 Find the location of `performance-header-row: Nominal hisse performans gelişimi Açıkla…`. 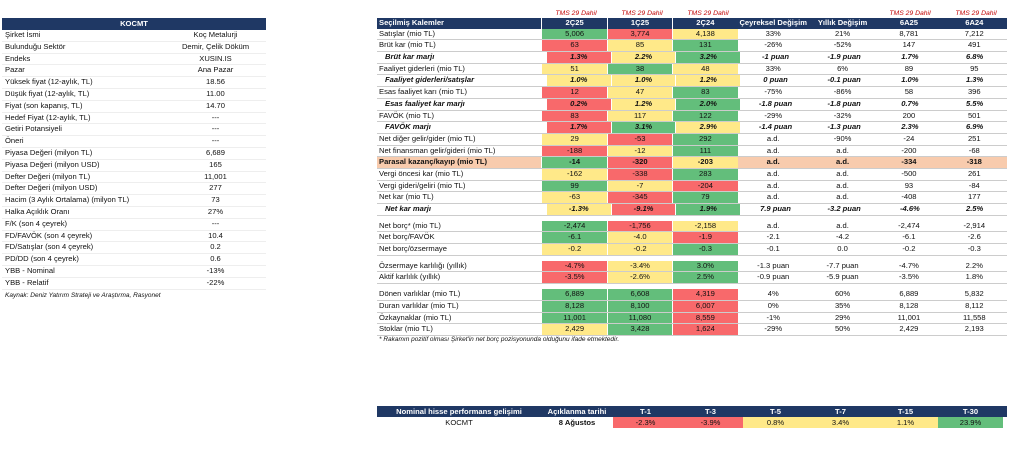

performance-header-row: Nominal hisse performans gelişimi Açıkla… is located at coordinates (692, 411).